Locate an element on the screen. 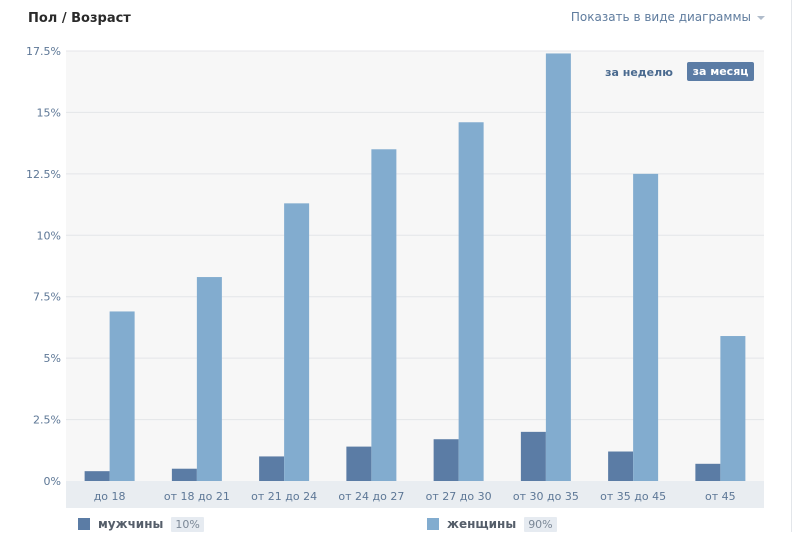 This screenshot has height=533, width=795. x-axis-band is located at coordinates (415, 494).